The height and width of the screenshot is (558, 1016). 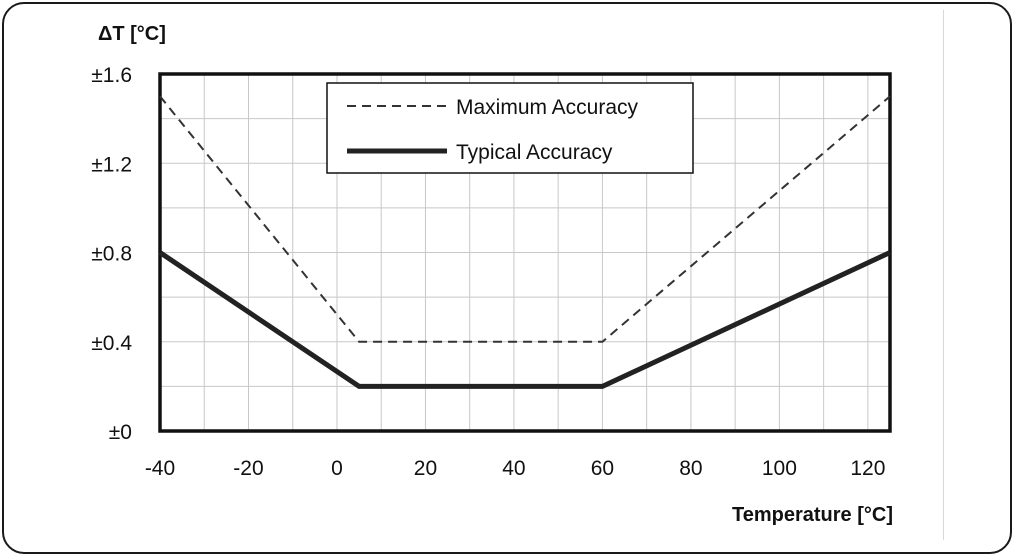 I want to click on x-tick-label: -40, so click(x=160, y=468).